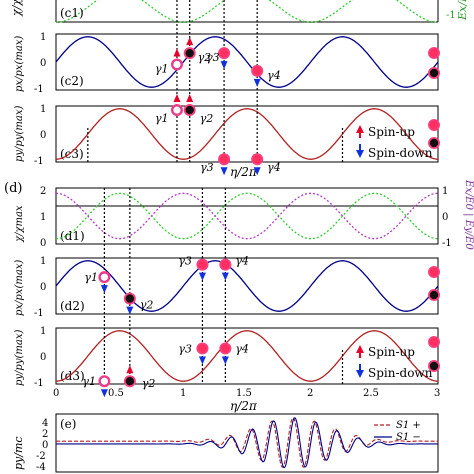 Image resolution: width=474 pixels, height=474 pixels. I want to click on c3-ytick-1: 1, so click(43, 109).